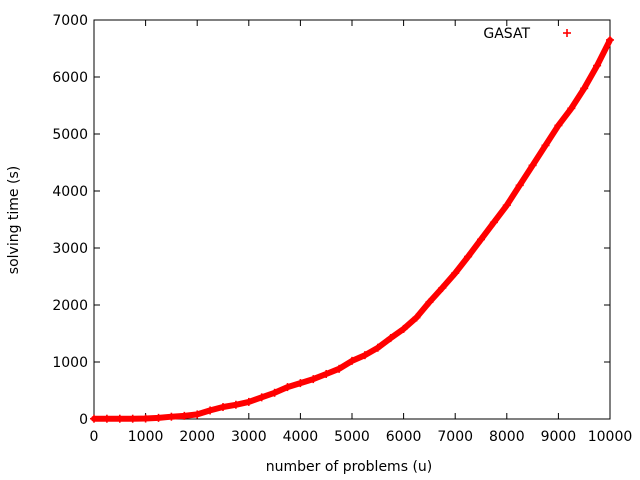 The image size is (640, 480). What do you see at coordinates (559, 437) in the screenshot?
I see `x-tick-label: 9000` at bounding box center [559, 437].